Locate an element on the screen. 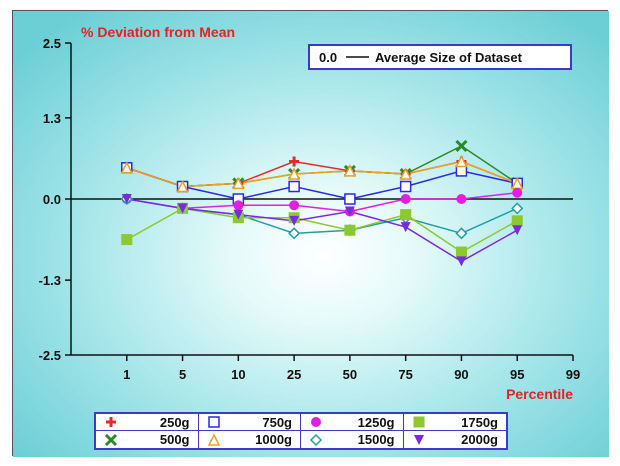  y-tick-label: 1.3 is located at coordinates (52, 118).